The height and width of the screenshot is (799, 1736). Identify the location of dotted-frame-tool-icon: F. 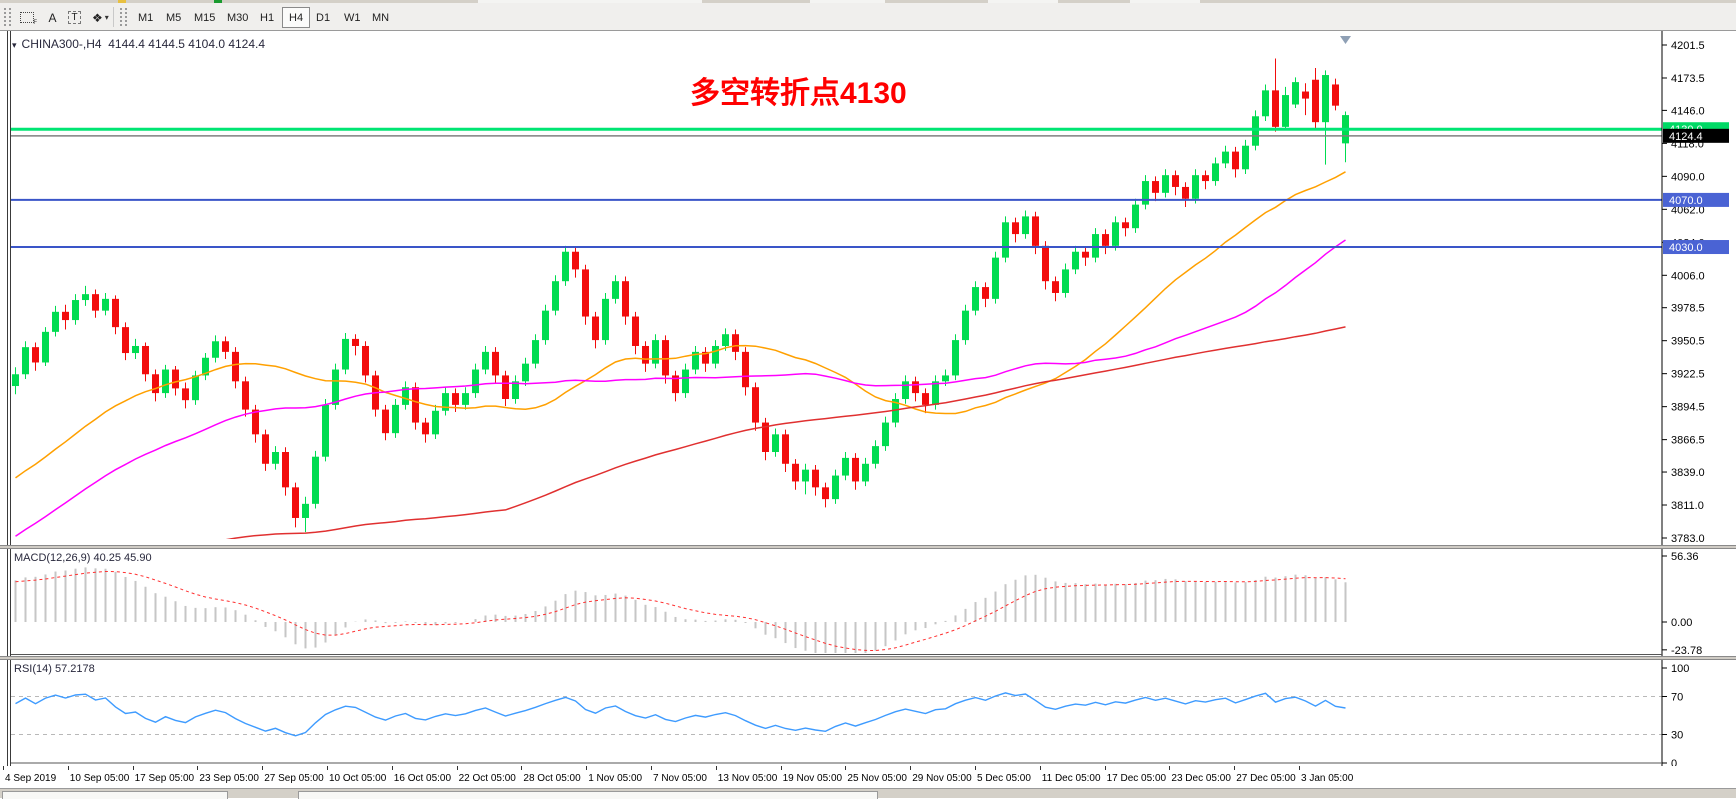
(27, 17).